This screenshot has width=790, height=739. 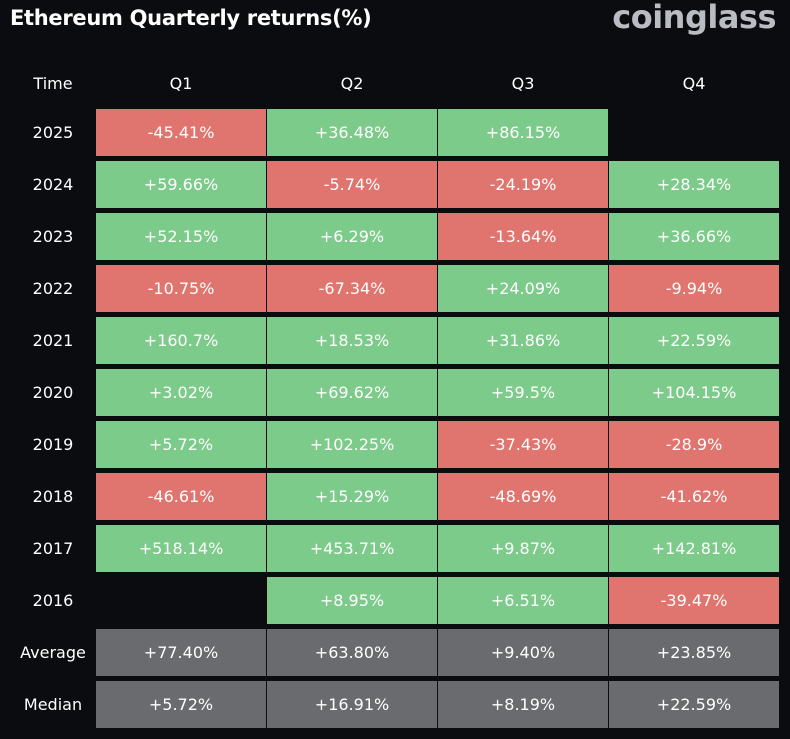 I want to click on return-cell: +453.71%, so click(x=352, y=548).